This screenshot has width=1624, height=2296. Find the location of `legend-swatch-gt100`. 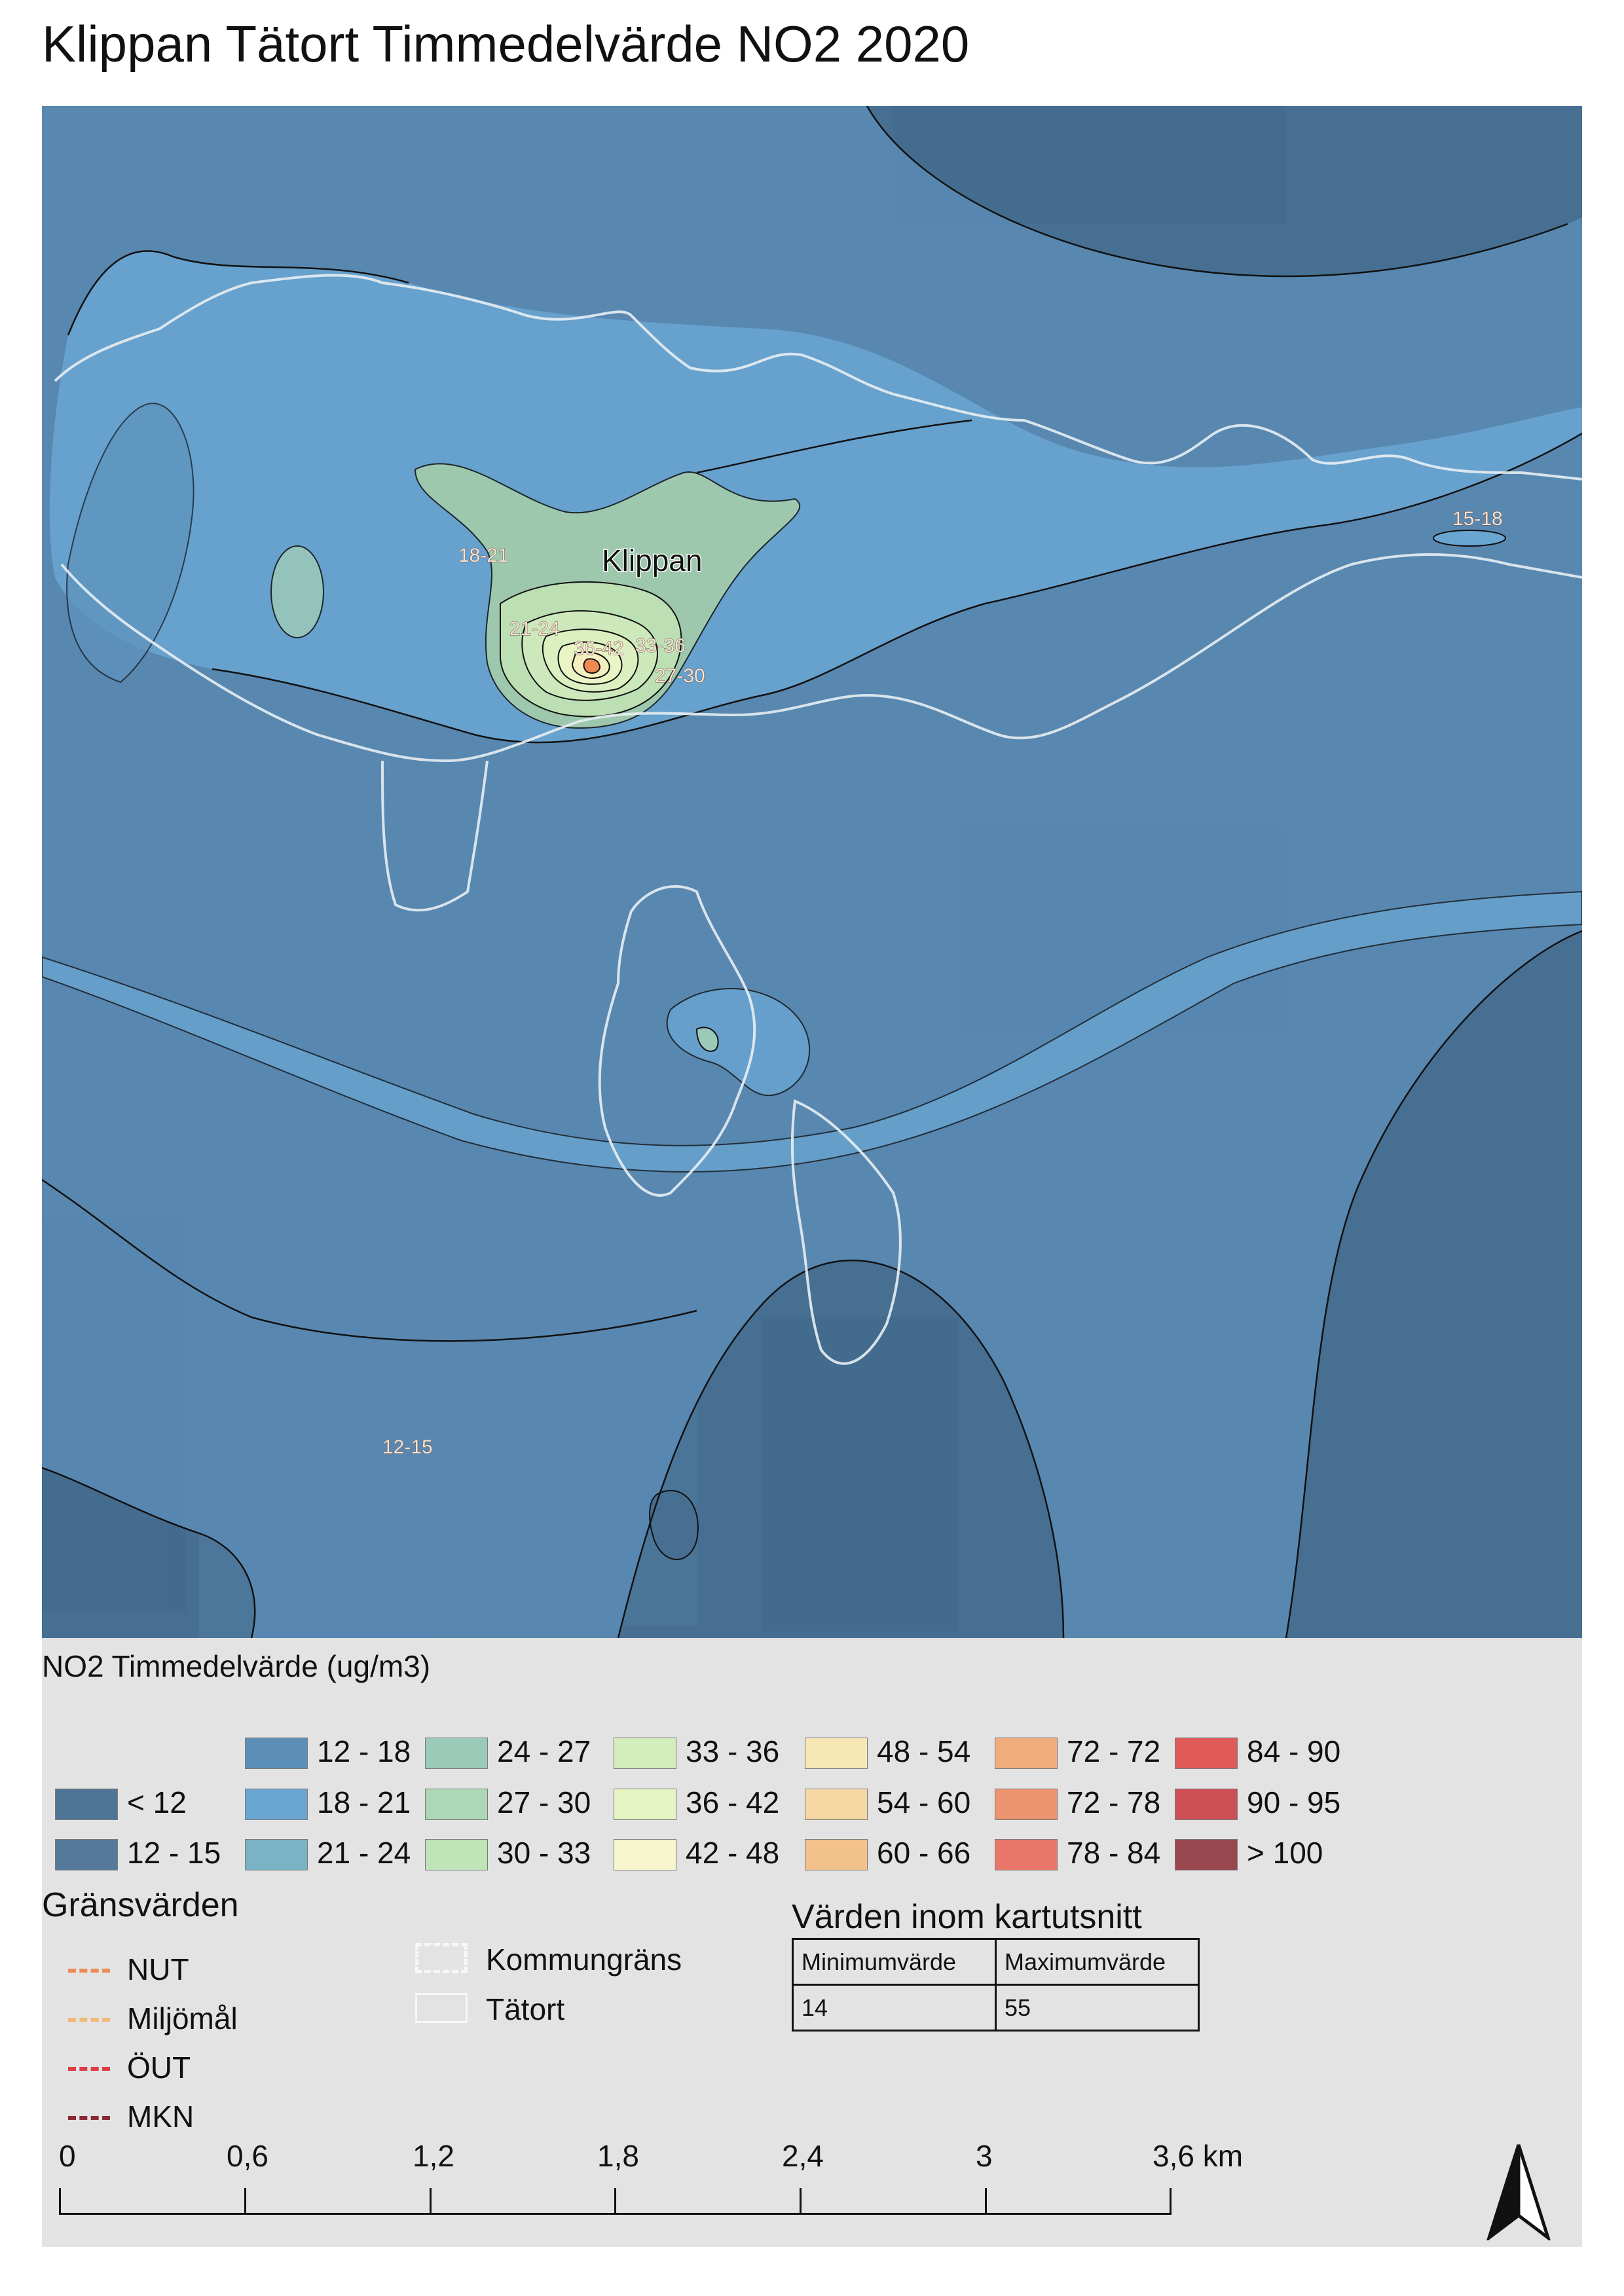

legend-swatch-gt100 is located at coordinates (1206, 1854).